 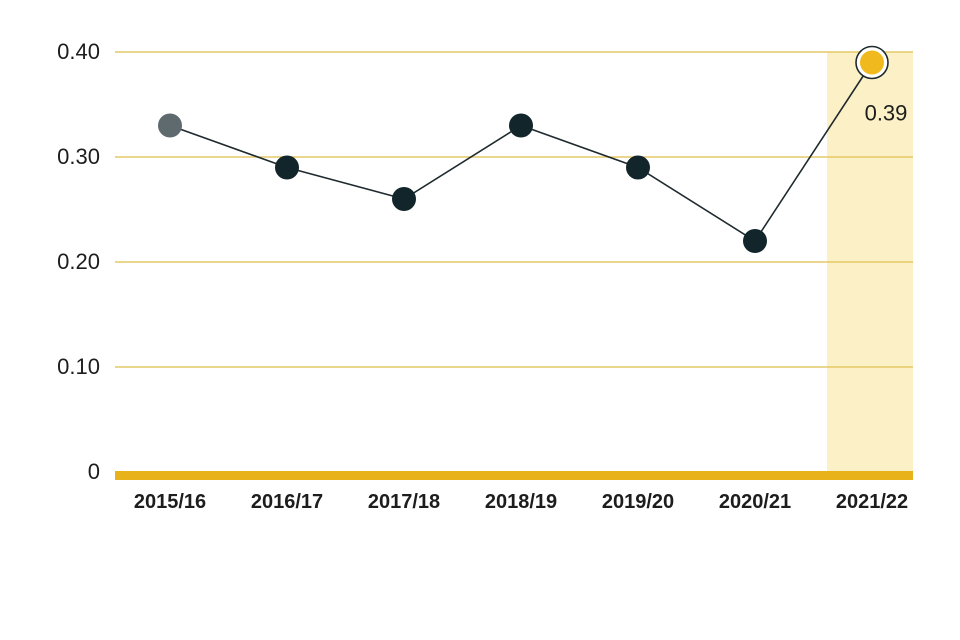 I want to click on x-tick-label: 2020/21, so click(x=755, y=502).